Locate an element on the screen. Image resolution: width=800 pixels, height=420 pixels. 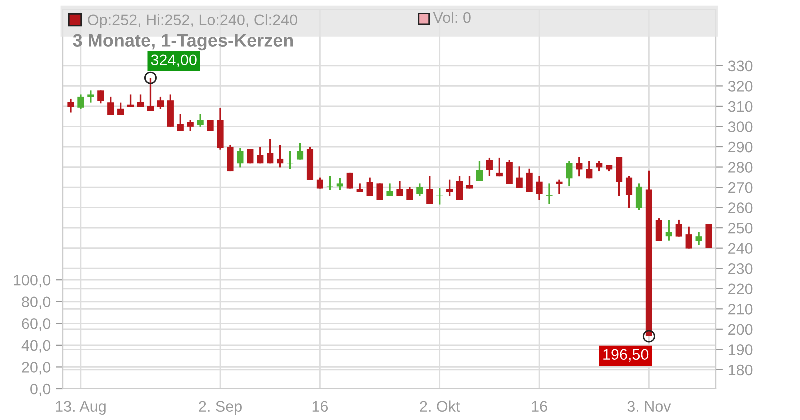
y-tick-label: 280 is located at coordinates (740, 167).